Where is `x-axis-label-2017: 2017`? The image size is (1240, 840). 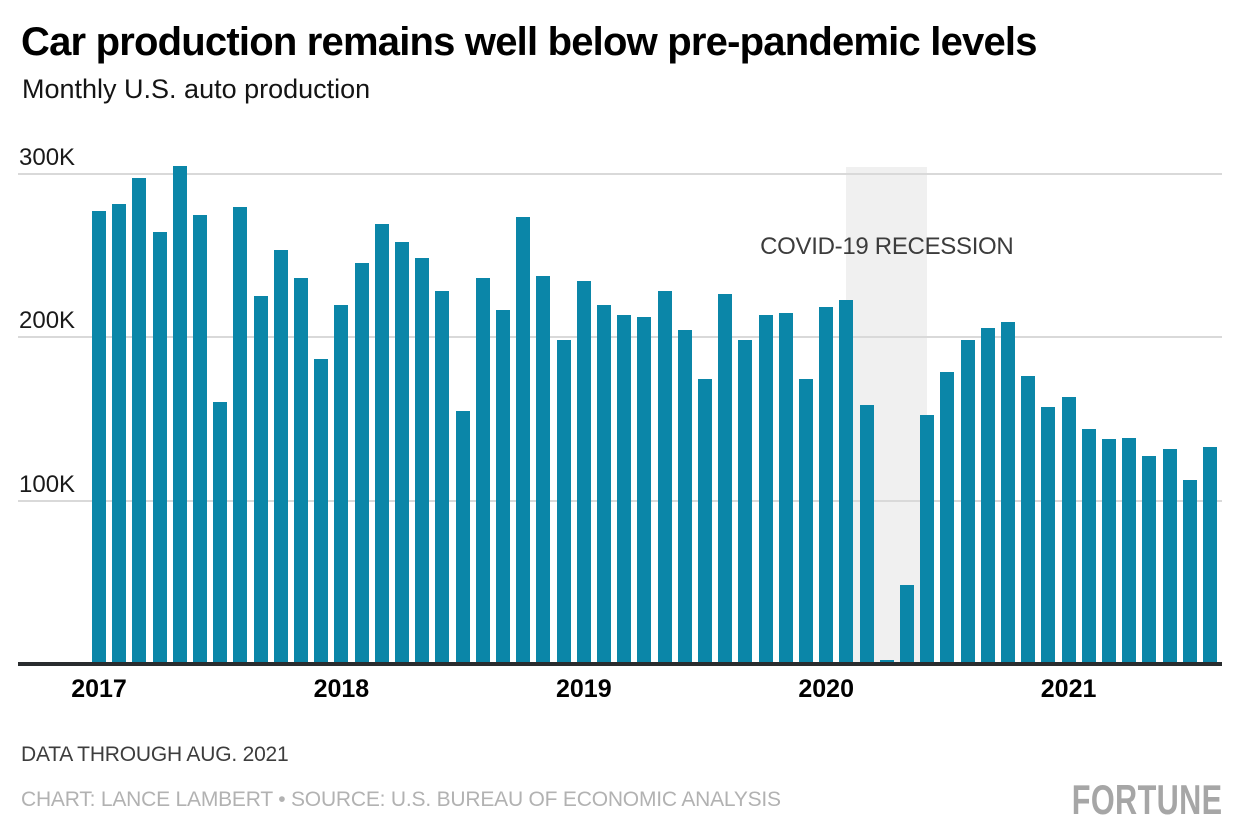
x-axis-label-2017: 2017 is located at coordinates (99, 689).